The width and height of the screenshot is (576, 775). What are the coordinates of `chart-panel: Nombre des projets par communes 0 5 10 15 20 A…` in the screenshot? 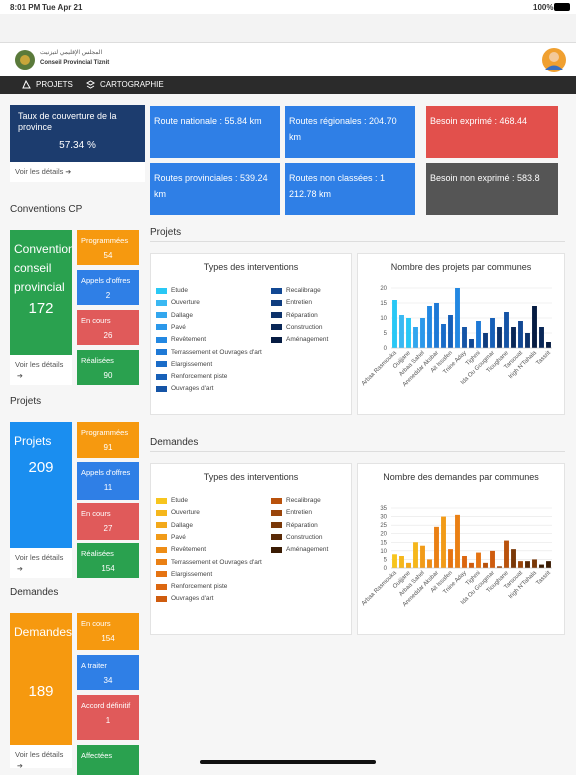 It's located at (461, 334).